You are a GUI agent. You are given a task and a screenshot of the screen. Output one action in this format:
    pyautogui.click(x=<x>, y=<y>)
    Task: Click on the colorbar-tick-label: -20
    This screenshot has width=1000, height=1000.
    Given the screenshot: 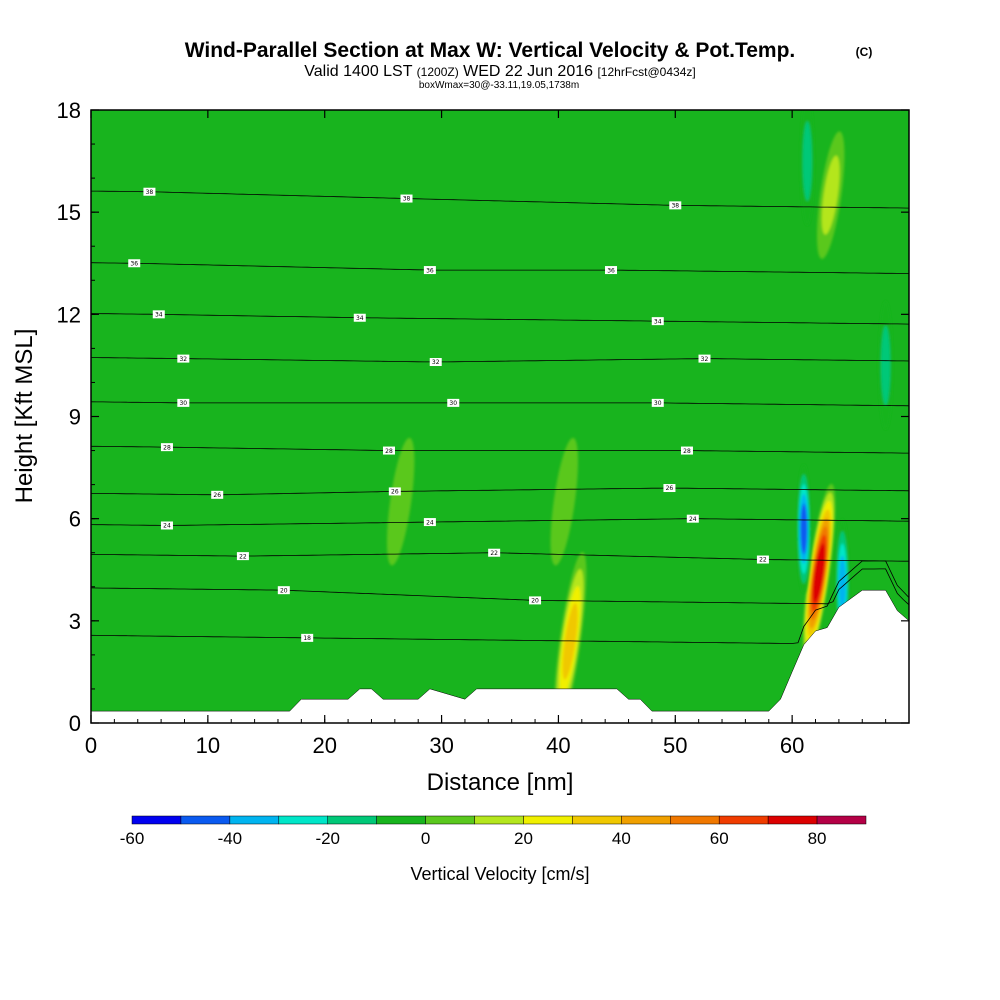 What is the action you would take?
    pyautogui.click(x=327, y=838)
    